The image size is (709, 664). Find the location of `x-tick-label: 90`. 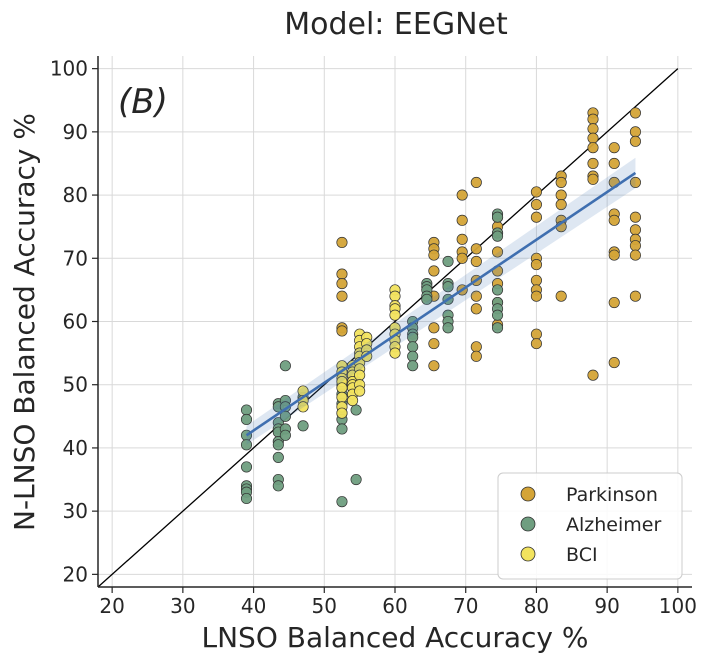

x-tick-label: 90 is located at coordinates (606, 606).